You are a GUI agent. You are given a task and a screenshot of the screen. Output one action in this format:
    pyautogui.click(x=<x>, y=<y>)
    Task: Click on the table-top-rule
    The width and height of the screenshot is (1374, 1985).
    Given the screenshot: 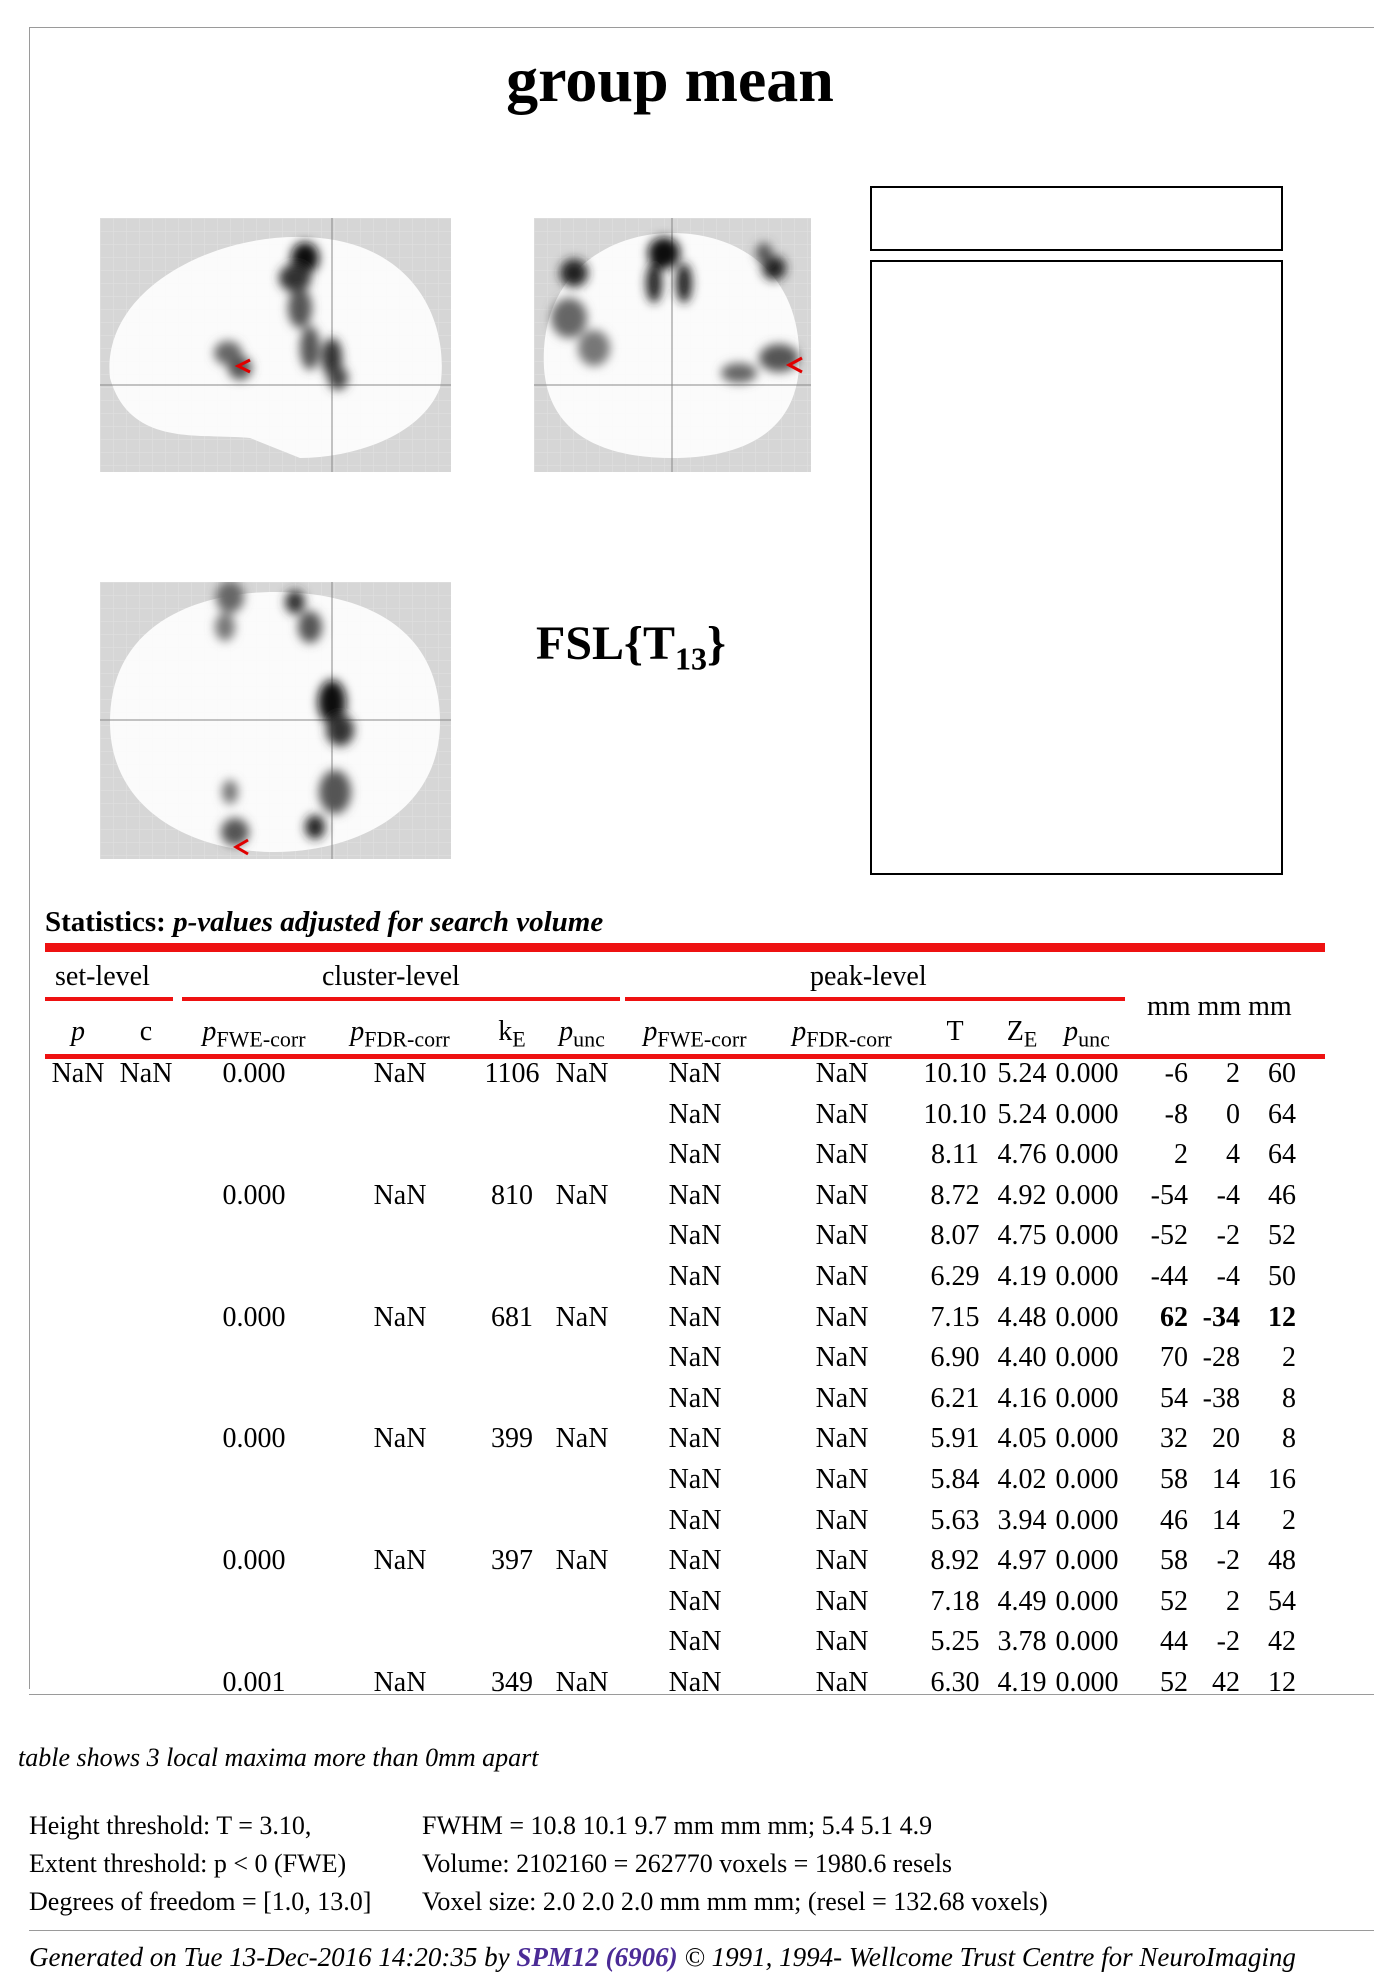 What is the action you would take?
    pyautogui.click(x=685, y=947)
    